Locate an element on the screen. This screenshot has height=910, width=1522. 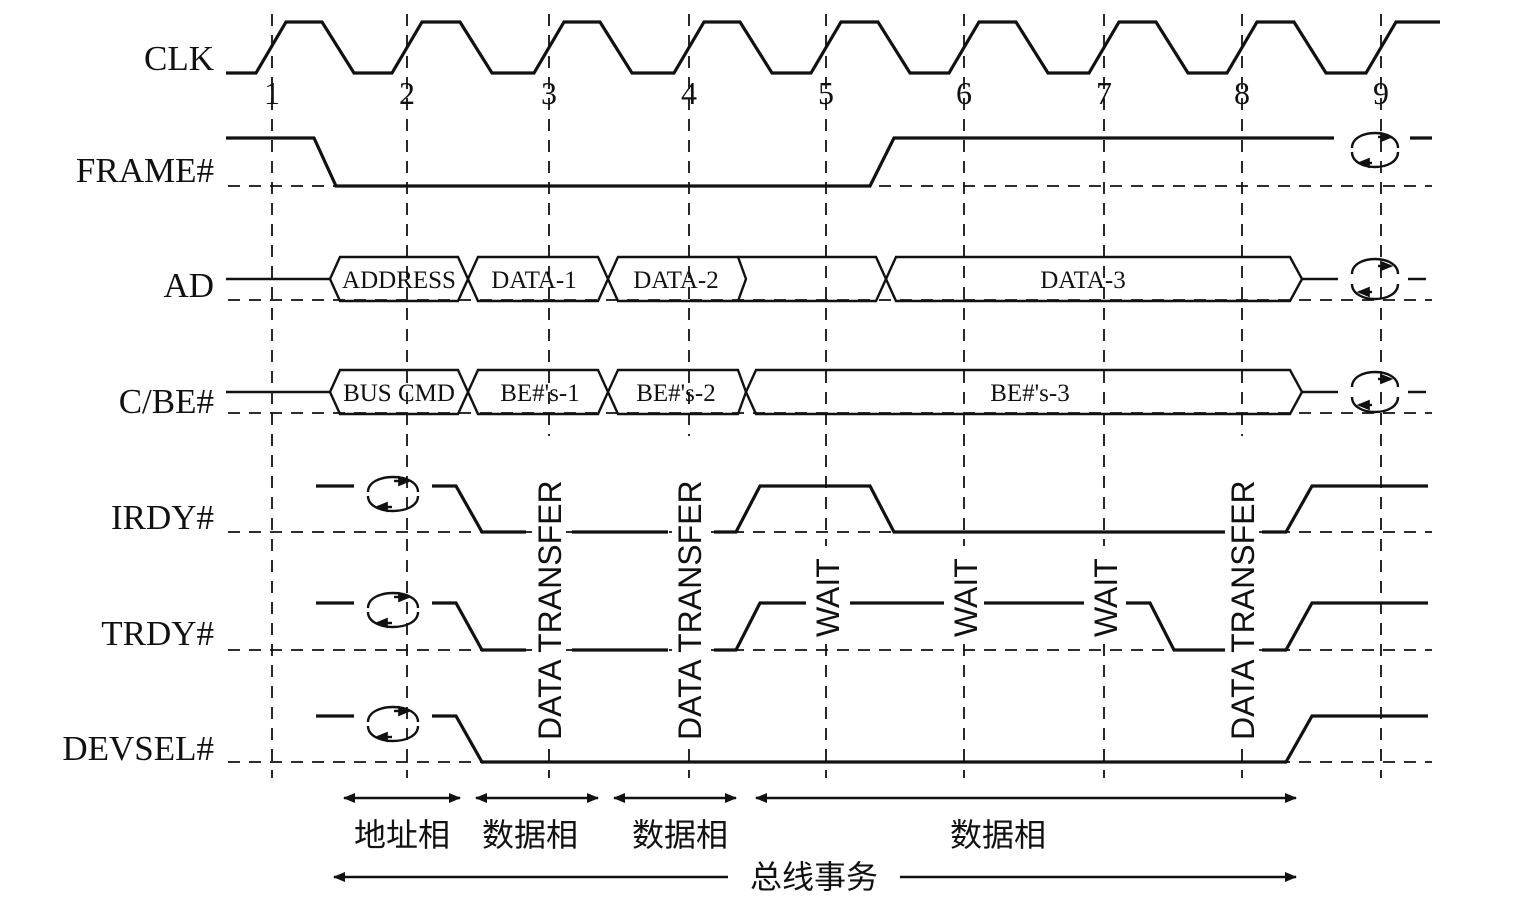
ad-data2-cell is located at coordinates (677, 279).